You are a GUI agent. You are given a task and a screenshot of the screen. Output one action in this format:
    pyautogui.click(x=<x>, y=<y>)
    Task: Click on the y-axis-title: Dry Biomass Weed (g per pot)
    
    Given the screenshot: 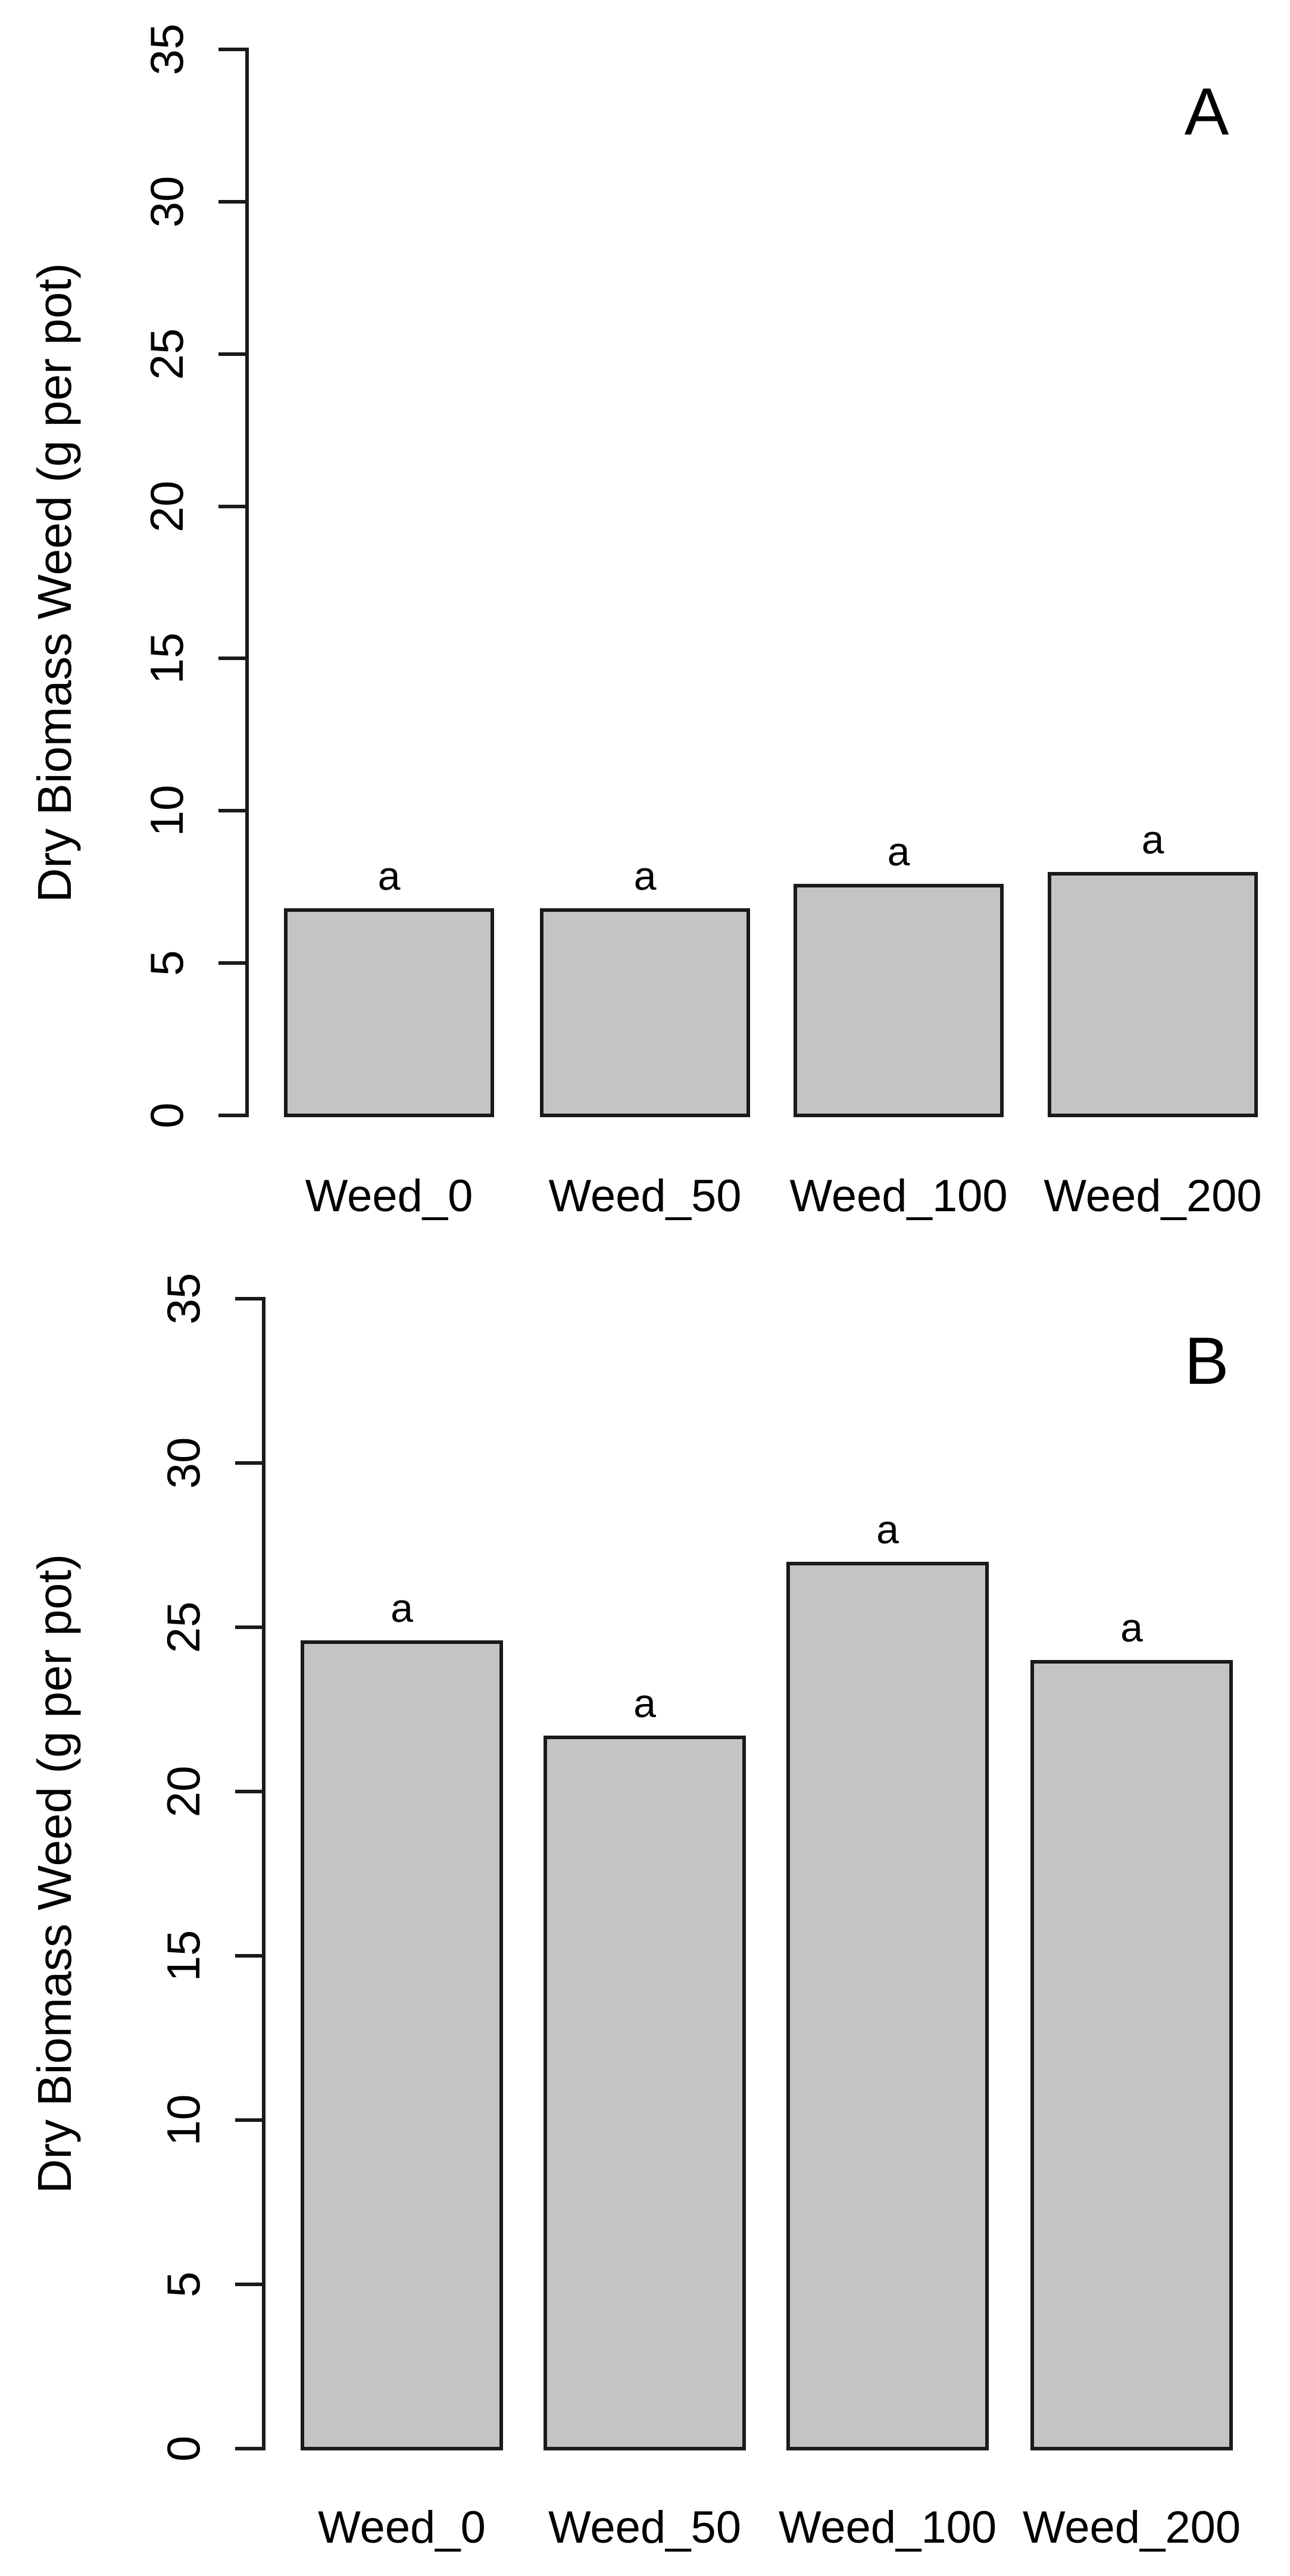 What is the action you would take?
    pyautogui.click(x=54, y=1873)
    